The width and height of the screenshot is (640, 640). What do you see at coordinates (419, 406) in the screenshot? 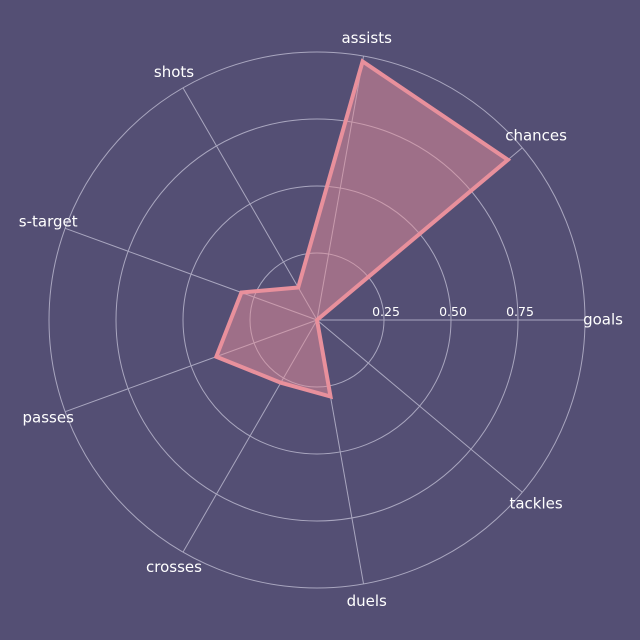
I see `spoke-tackles` at bounding box center [419, 406].